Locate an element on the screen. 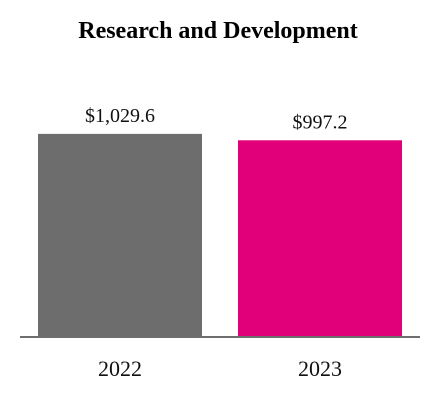 Image resolution: width=440 pixels, height=400 pixels. value-label-2023: $997.2 is located at coordinates (320, 122).